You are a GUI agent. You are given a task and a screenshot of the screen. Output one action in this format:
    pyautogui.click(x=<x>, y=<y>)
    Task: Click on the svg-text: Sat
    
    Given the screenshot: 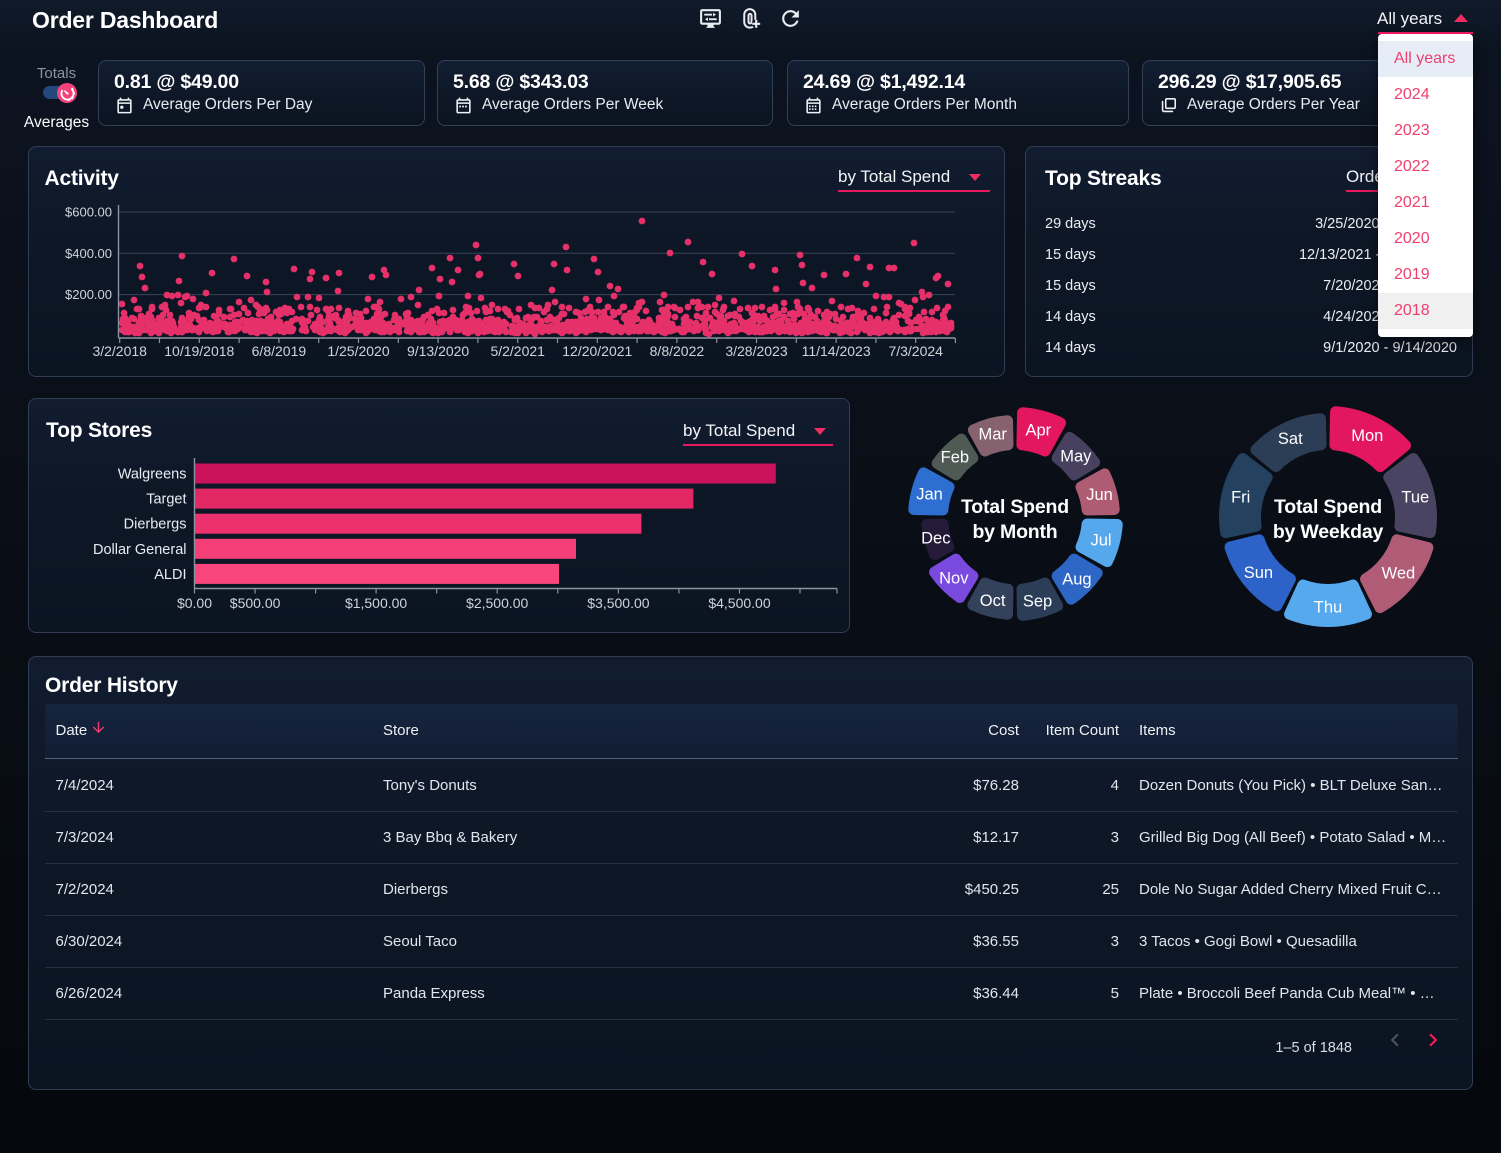 What is the action you would take?
    pyautogui.click(x=1289, y=439)
    